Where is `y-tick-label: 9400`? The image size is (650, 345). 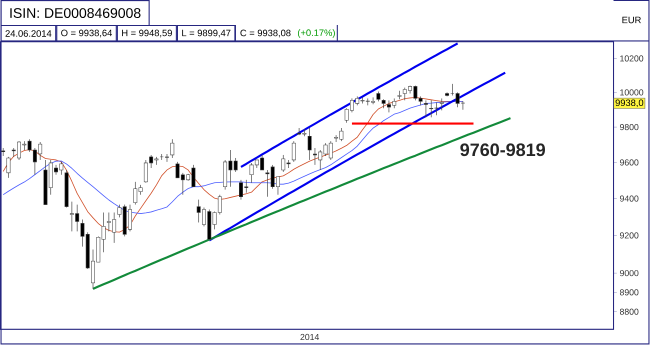
y-tick-label: 9400 is located at coordinates (629, 199).